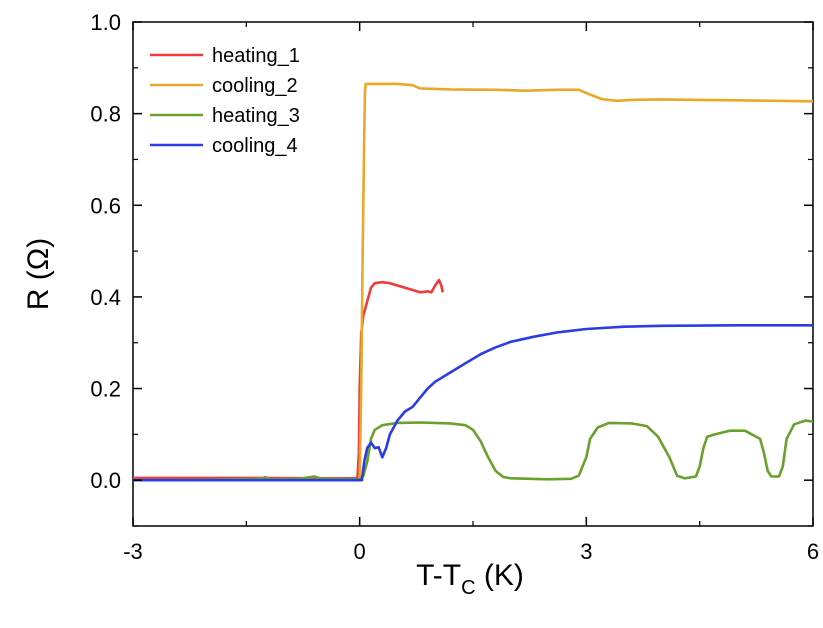 The width and height of the screenshot is (823, 628). I want to click on x-tick-label: -3, so click(133, 551).